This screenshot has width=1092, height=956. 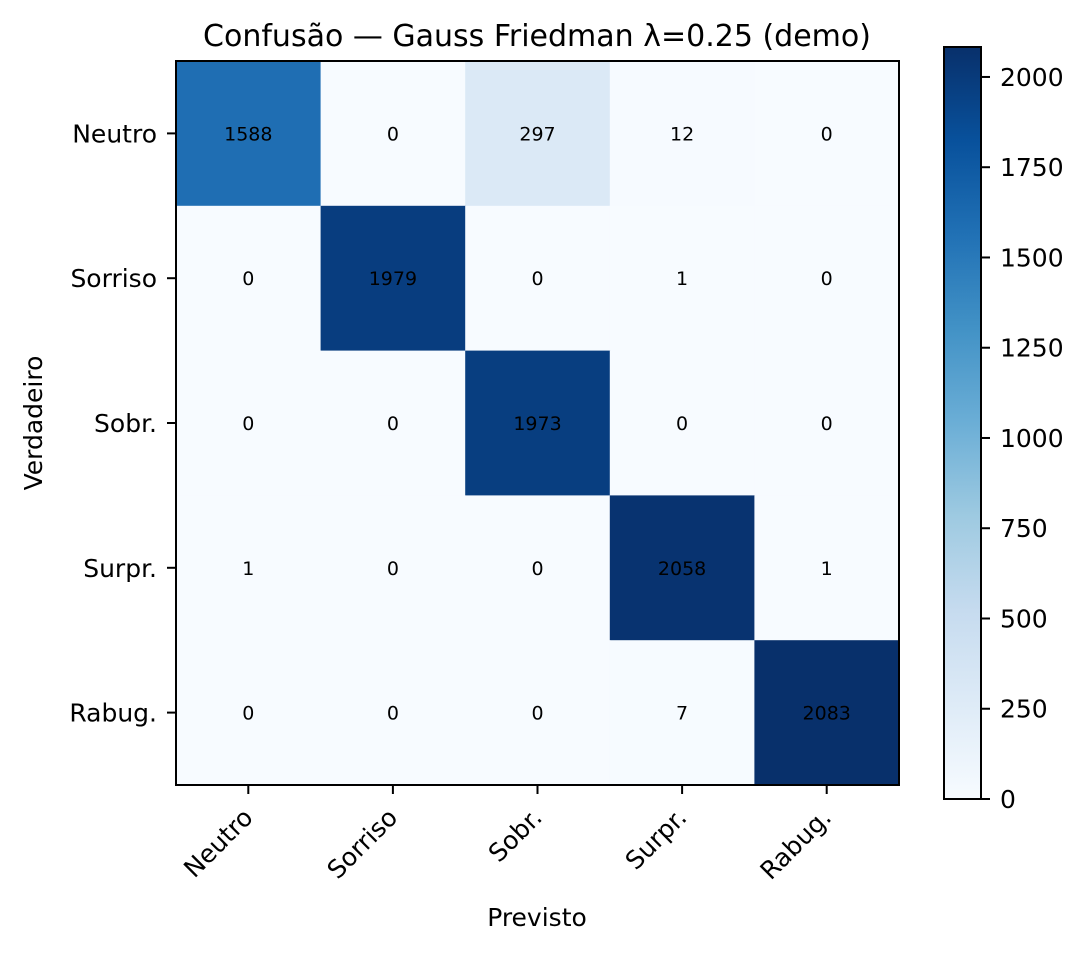 I want to click on y-tick-label: Sorriso, so click(x=113, y=278).